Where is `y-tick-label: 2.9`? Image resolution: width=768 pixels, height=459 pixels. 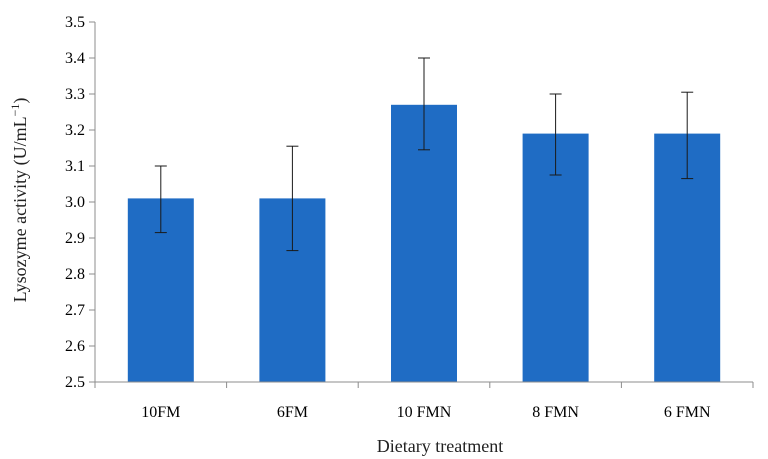
y-tick-label: 2.9 is located at coordinates (75, 238).